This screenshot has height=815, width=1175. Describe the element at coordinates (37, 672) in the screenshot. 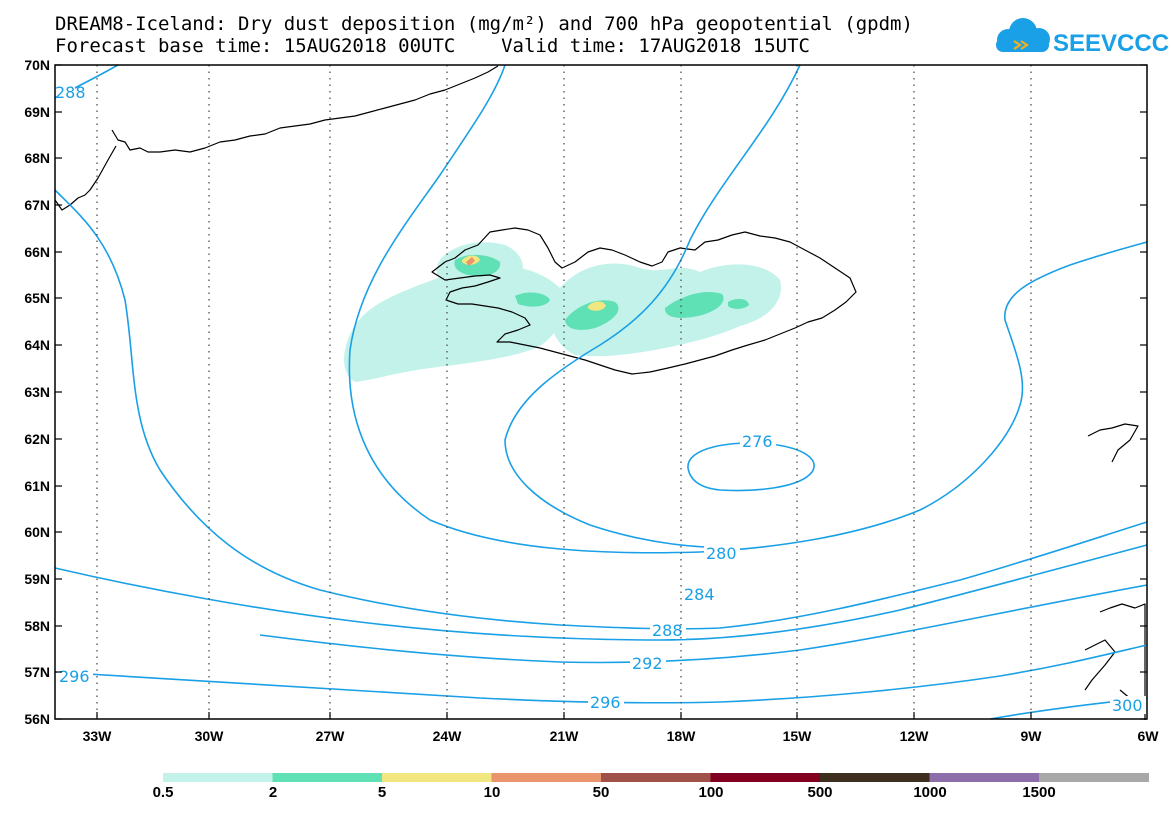

I see `lat-label: 57N` at that location.